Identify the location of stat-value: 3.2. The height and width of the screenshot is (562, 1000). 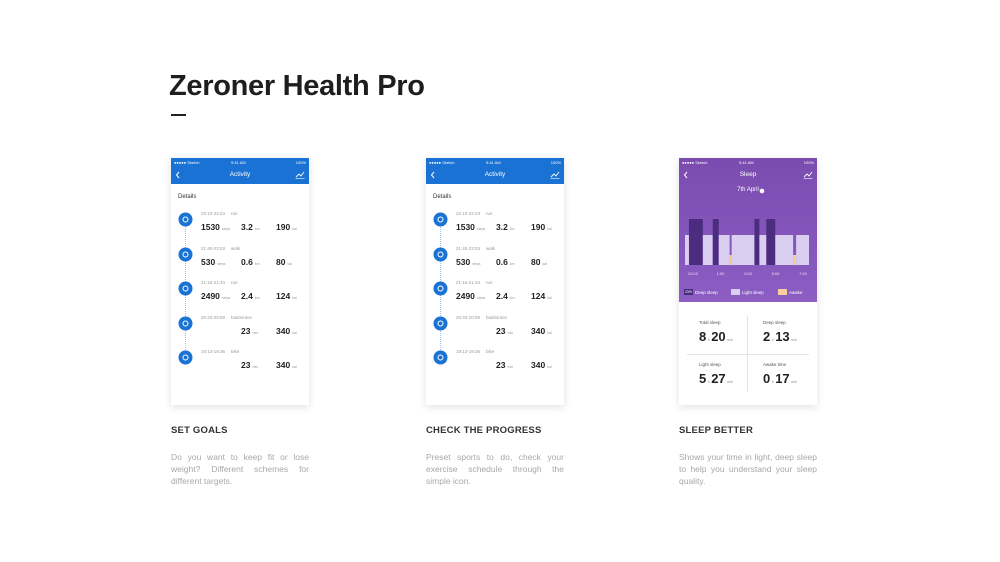
(247, 227).